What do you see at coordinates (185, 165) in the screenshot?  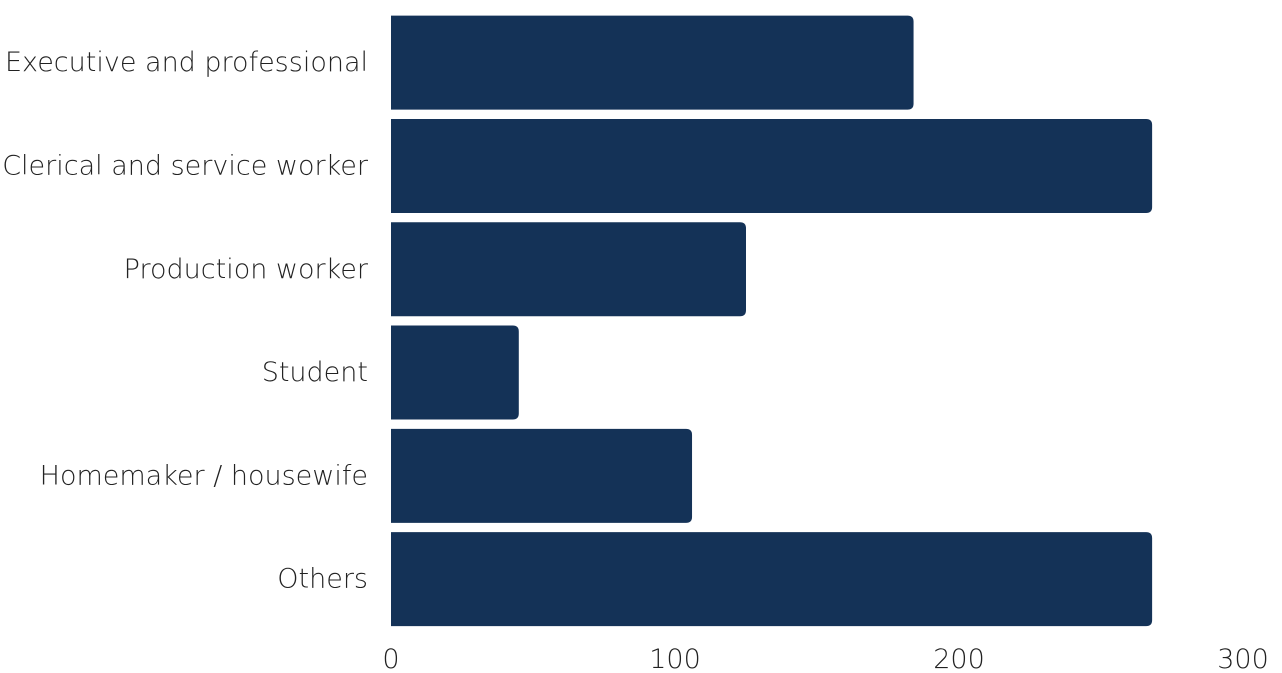 I see `category-label-clerical-and-service-worker: Clerical and service worker` at bounding box center [185, 165].